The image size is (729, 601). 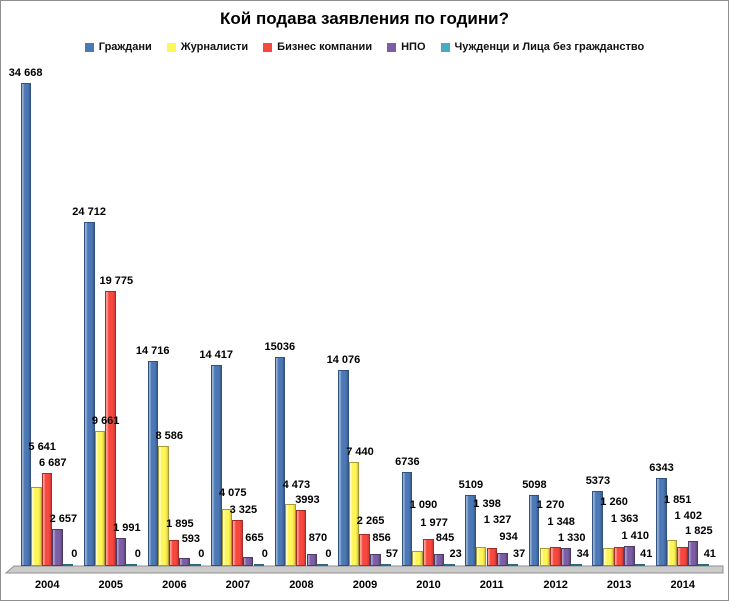 What do you see at coordinates (153, 463) in the screenshot?
I see `bar-s0-2006` at bounding box center [153, 463].